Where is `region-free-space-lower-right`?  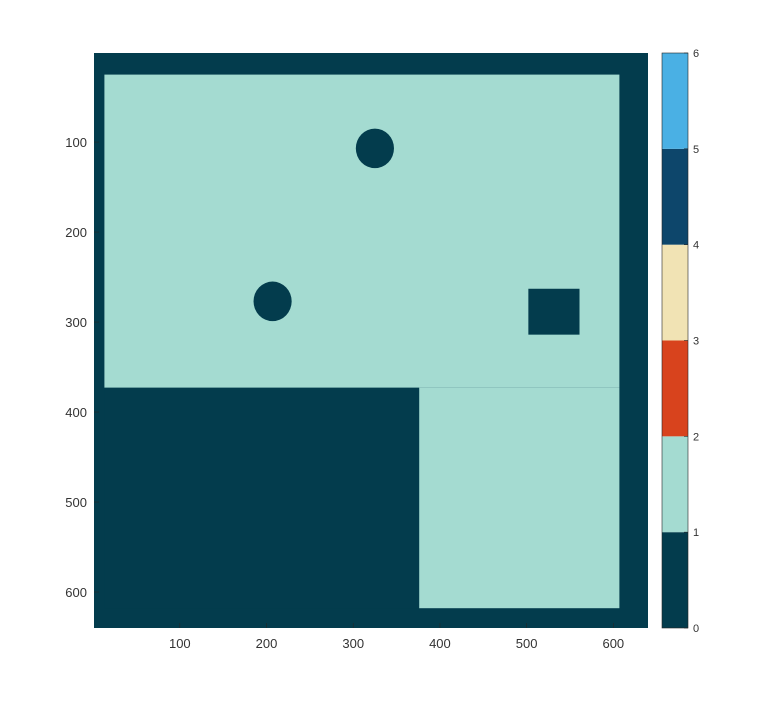 region-free-space-lower-right is located at coordinates (519, 498).